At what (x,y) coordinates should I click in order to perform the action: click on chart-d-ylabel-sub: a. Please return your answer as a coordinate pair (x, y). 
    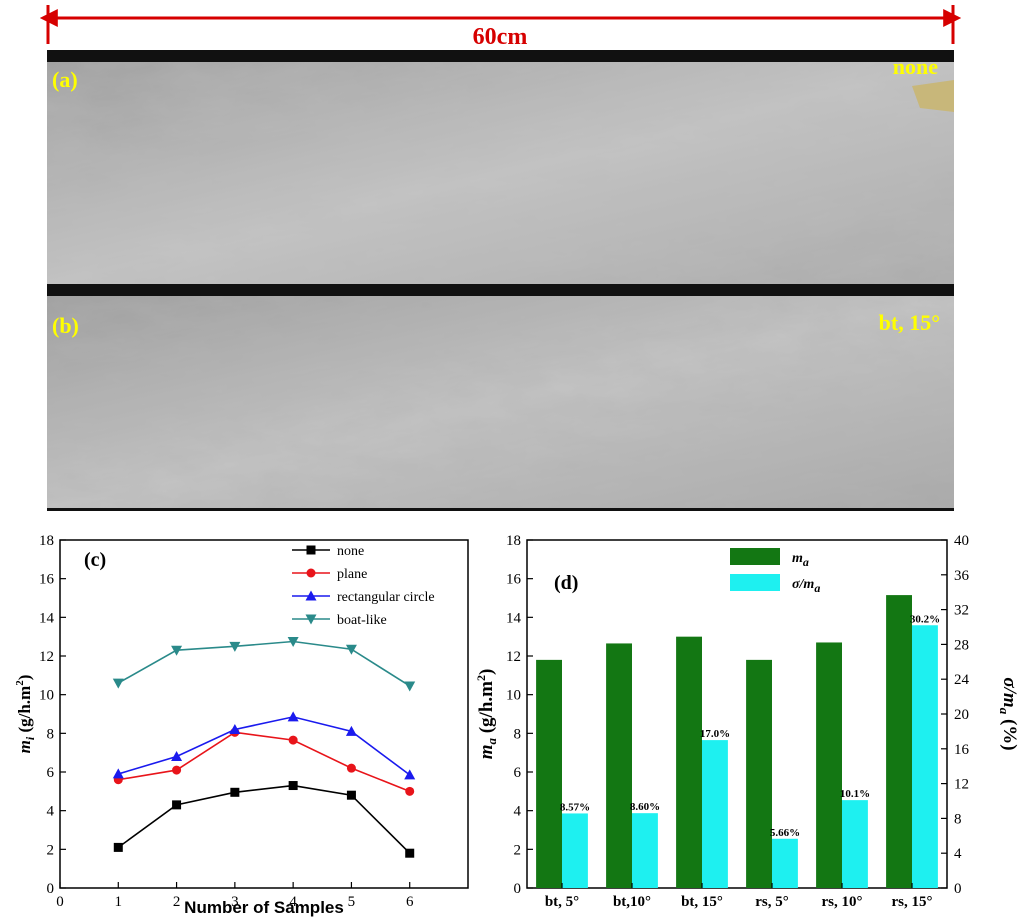
    Looking at the image, I should click on (491, 741).